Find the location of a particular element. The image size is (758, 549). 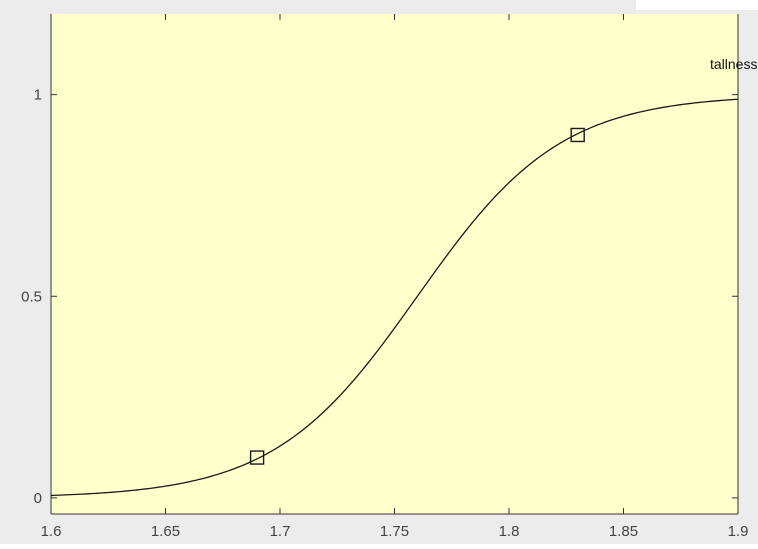

x-tick-label: 1.85 is located at coordinates (623, 531).